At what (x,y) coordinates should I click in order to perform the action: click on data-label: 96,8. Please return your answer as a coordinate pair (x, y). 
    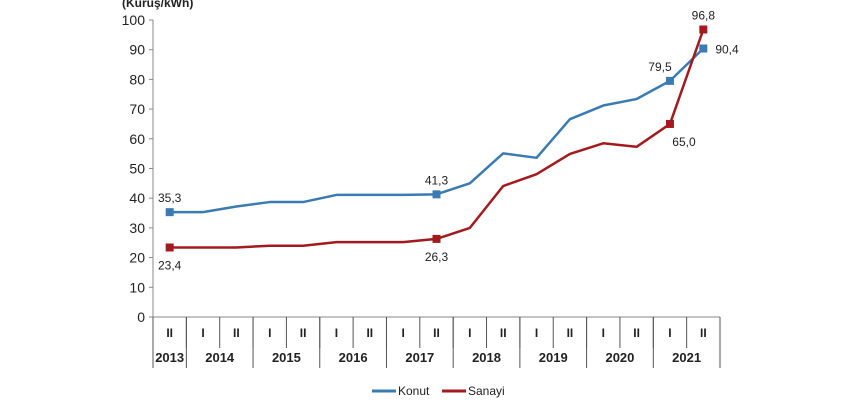
    Looking at the image, I should click on (704, 16).